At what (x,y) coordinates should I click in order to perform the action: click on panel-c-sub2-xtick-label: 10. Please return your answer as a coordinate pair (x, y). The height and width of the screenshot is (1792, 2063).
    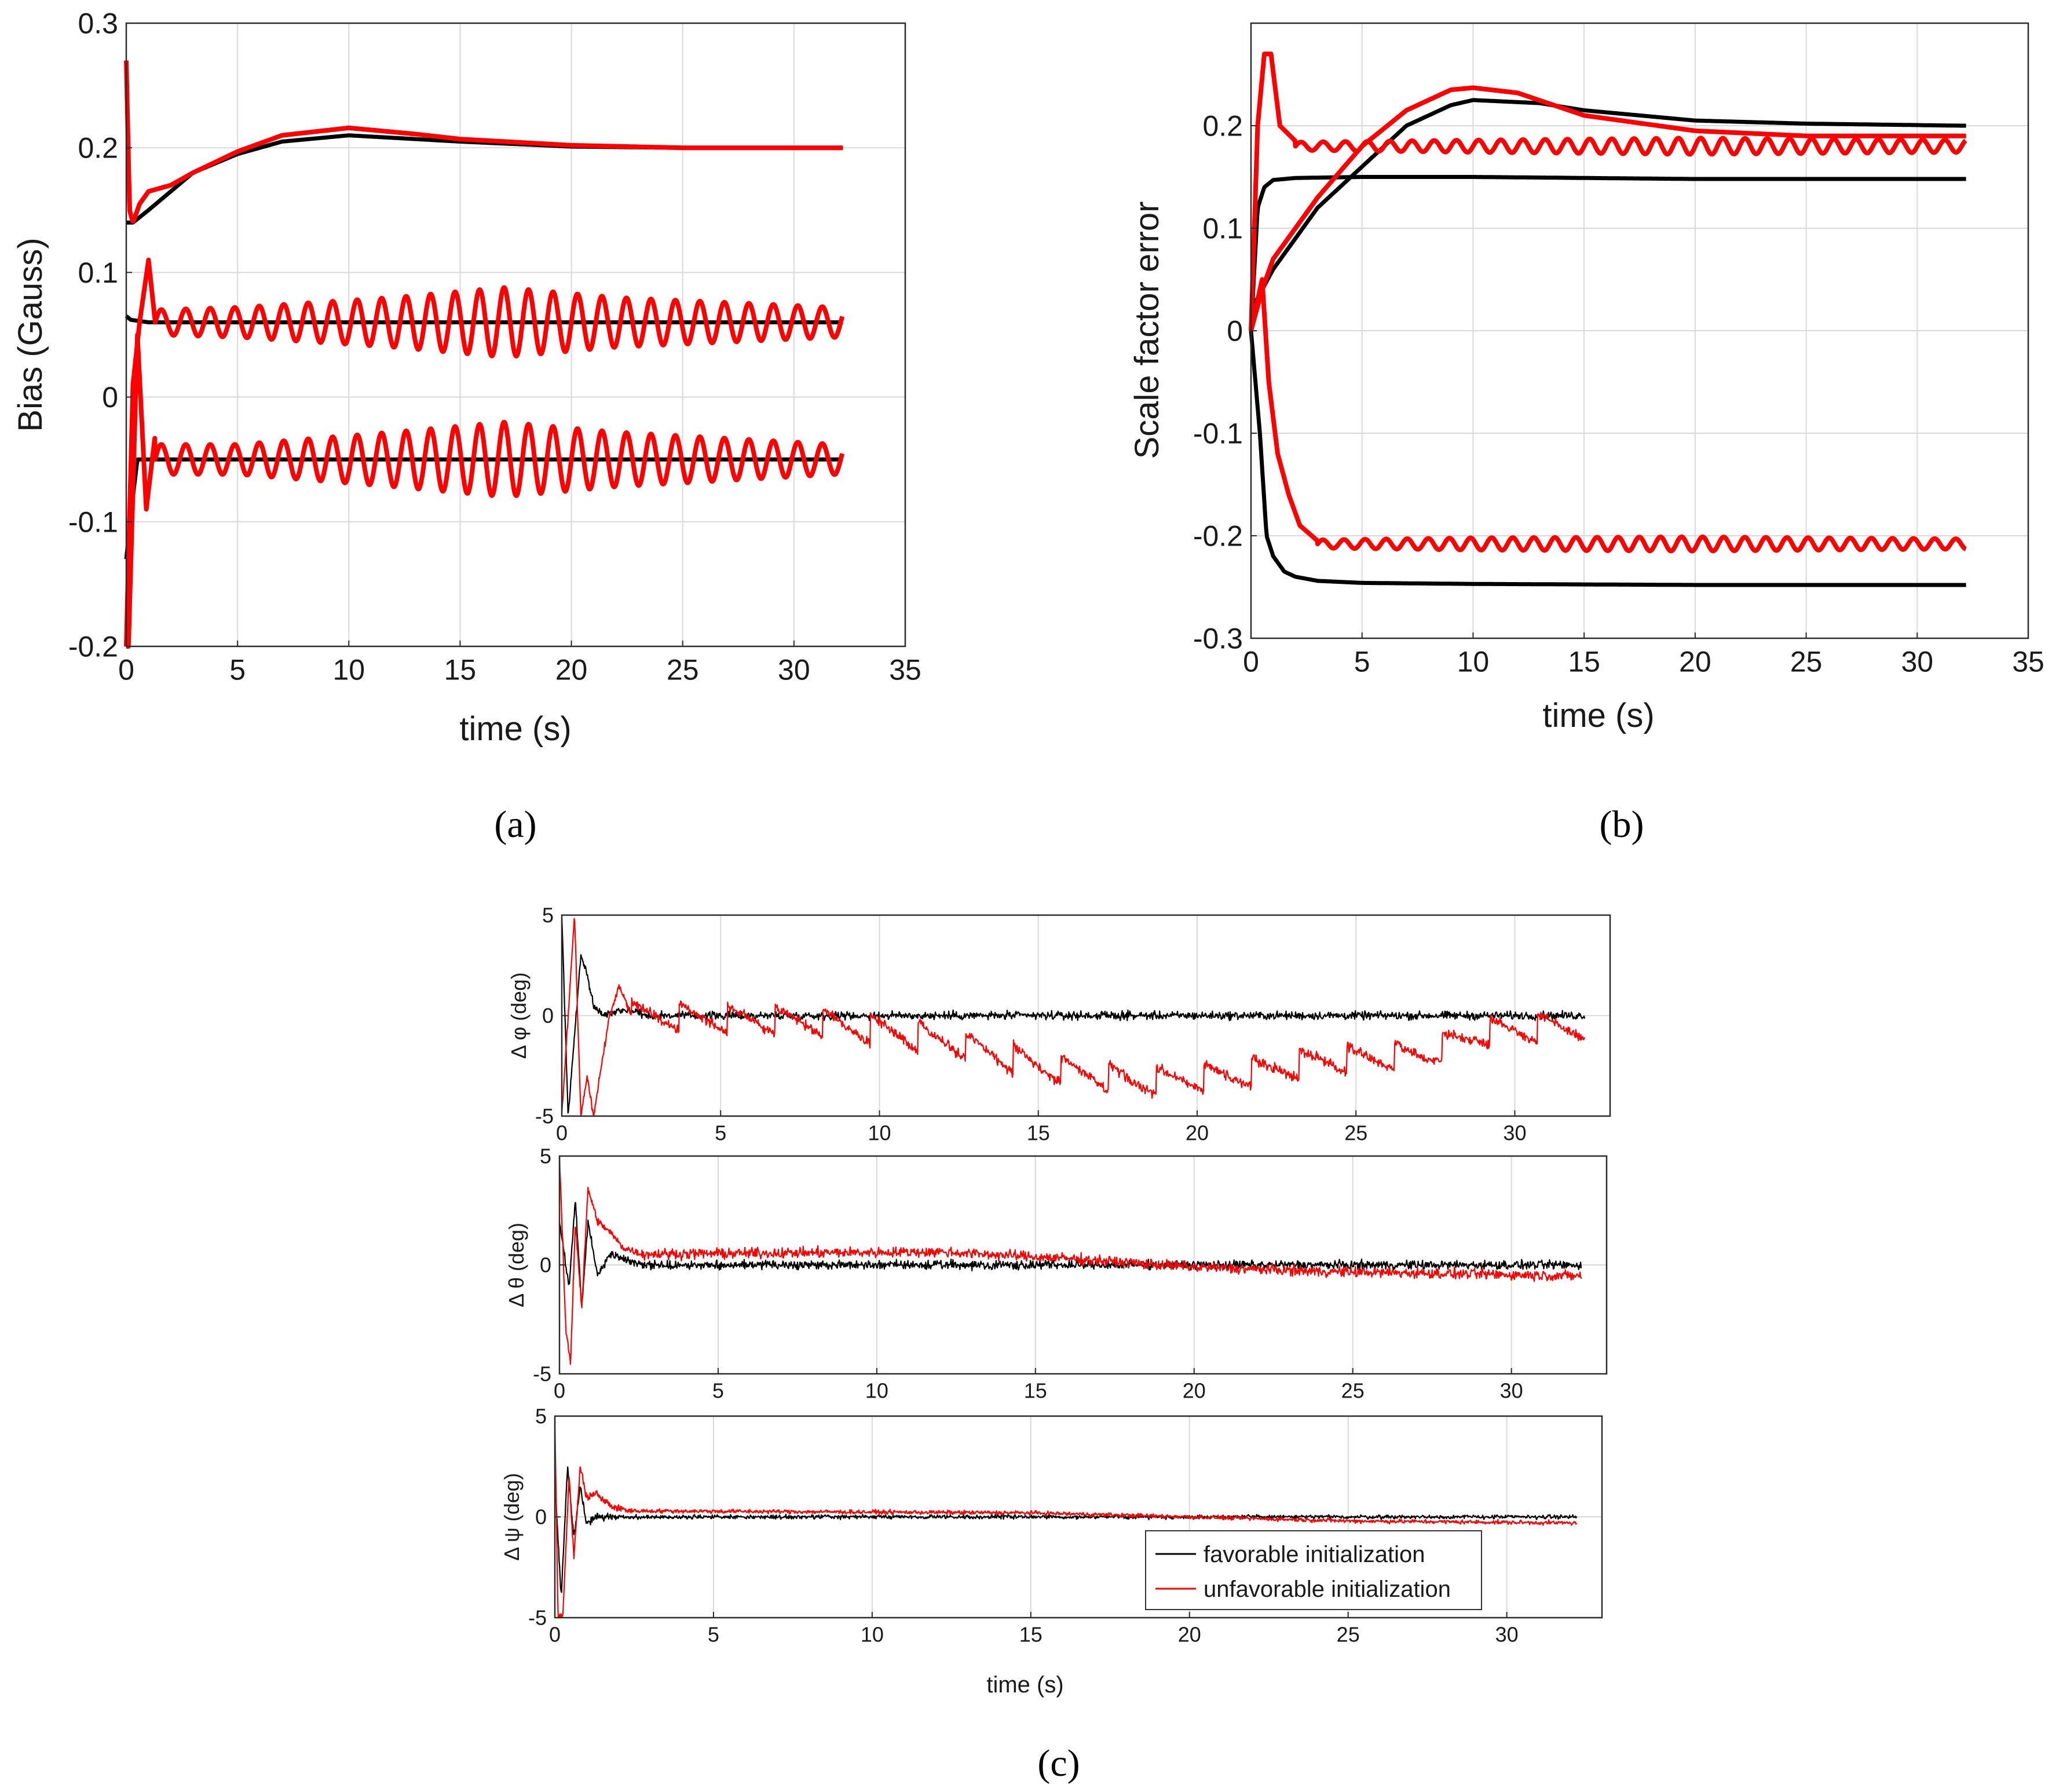
    Looking at the image, I should click on (872, 1634).